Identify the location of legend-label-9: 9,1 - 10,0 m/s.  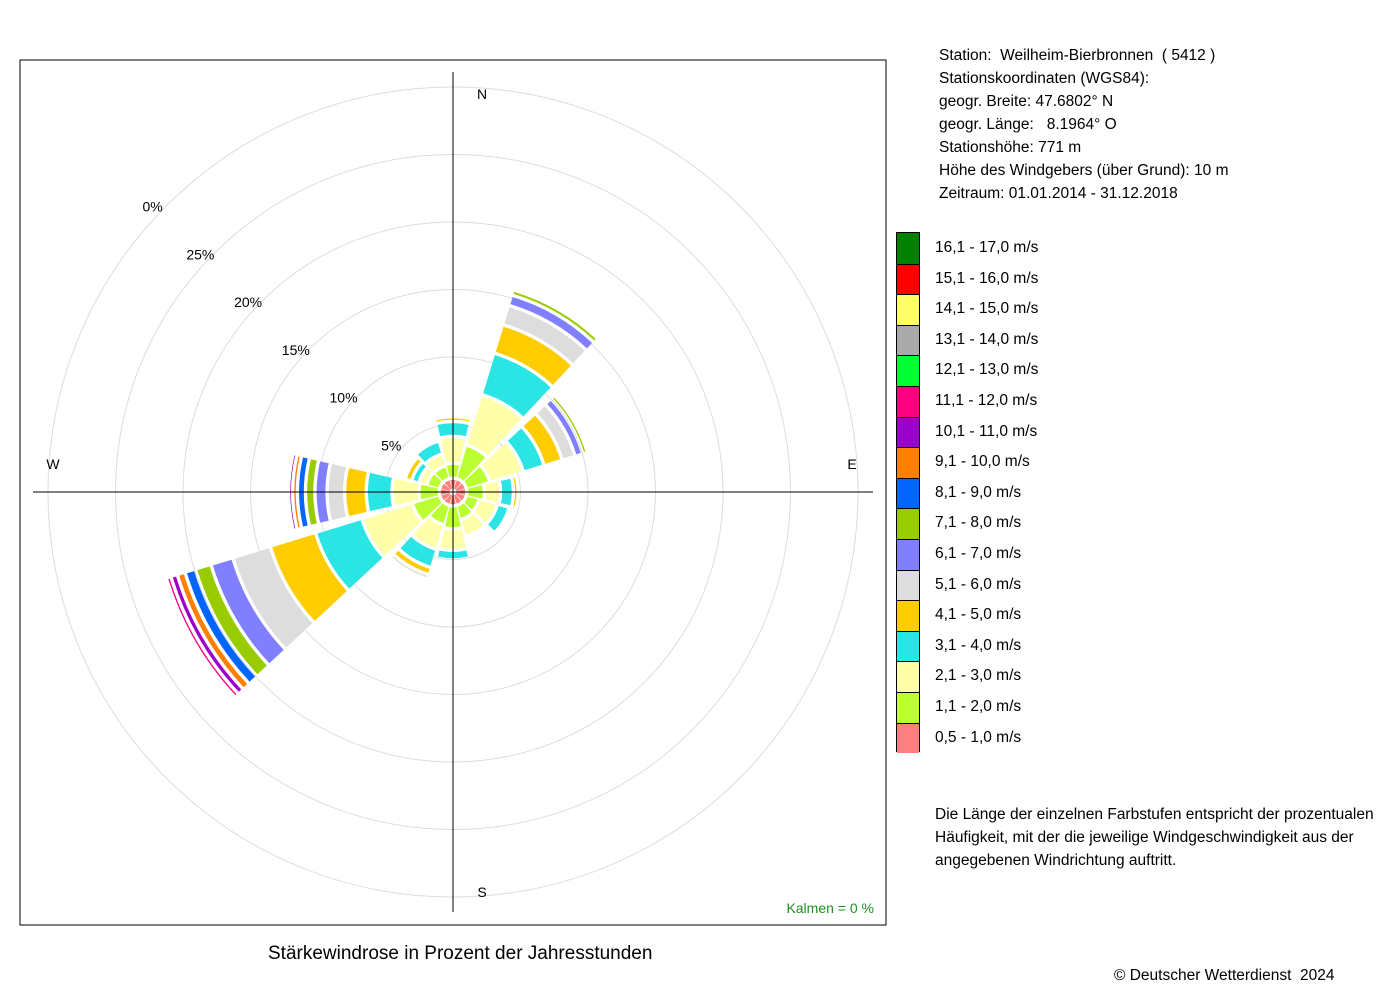
(982, 462).